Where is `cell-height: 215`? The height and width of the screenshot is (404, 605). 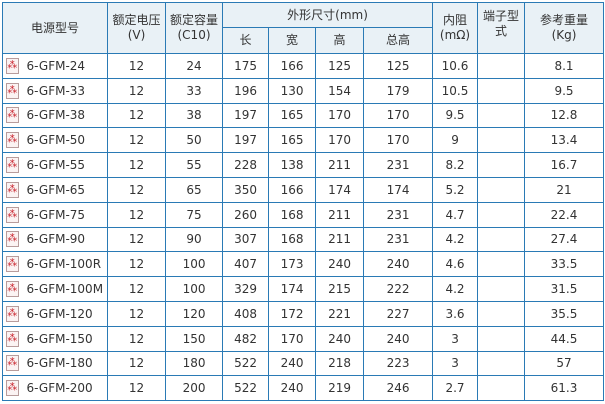
cell-height: 215 is located at coordinates (340, 289).